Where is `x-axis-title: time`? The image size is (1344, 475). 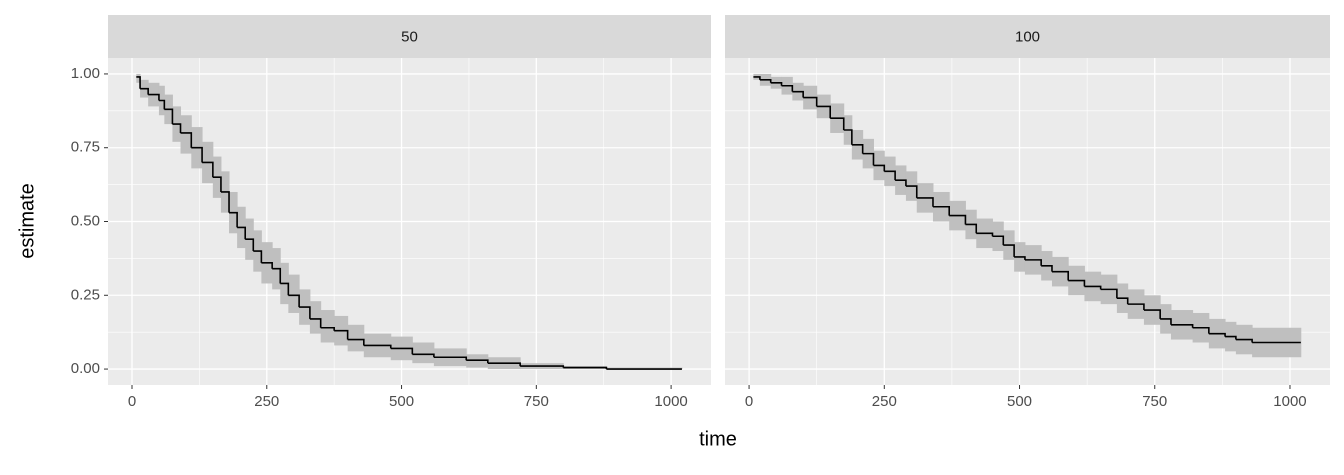 x-axis-title: time is located at coordinates (718, 439).